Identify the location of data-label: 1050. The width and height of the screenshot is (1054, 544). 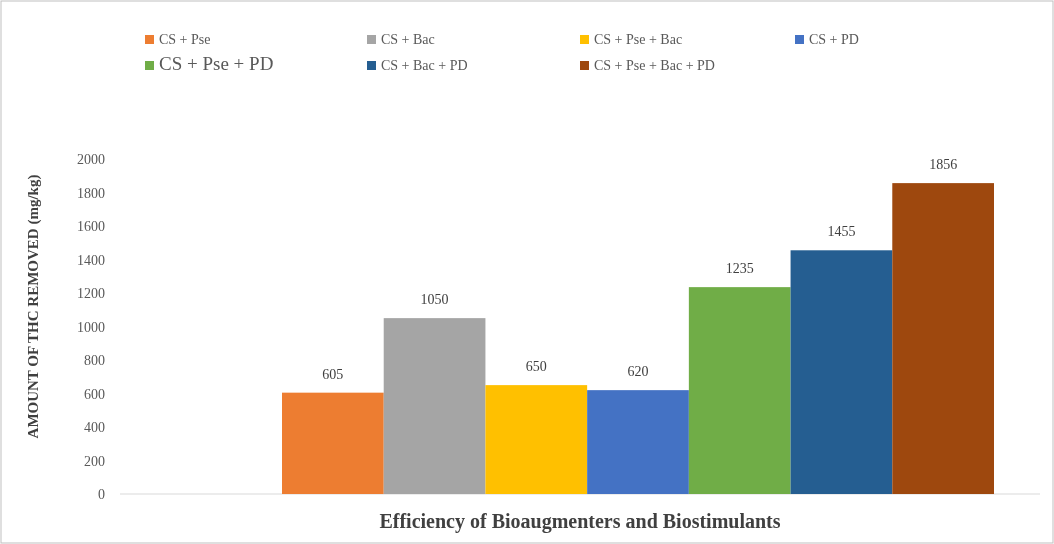
(434, 300).